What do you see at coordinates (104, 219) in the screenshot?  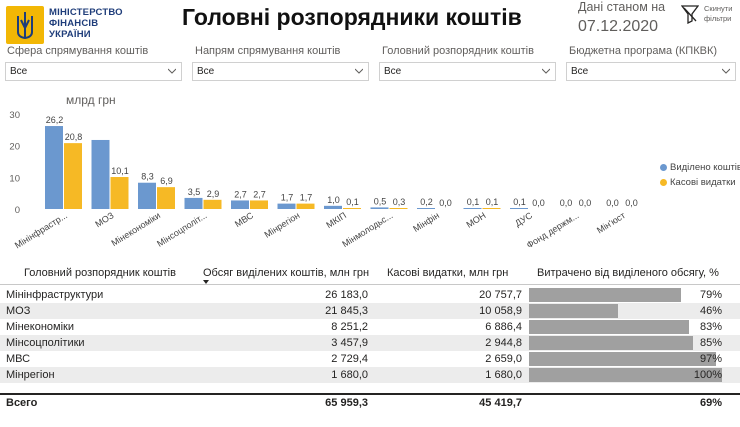 I see `x-category-label: МОЗ` at bounding box center [104, 219].